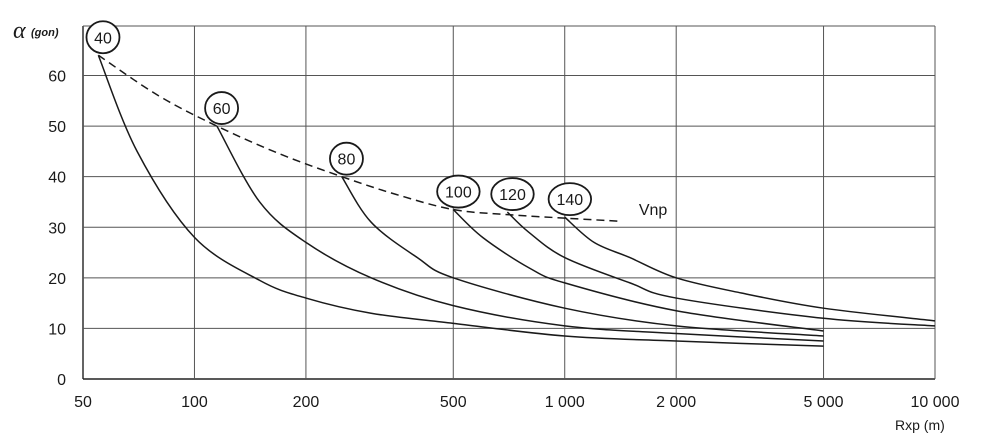 This screenshot has height=437, width=986. I want to click on y-tick-label: 50, so click(57, 127).